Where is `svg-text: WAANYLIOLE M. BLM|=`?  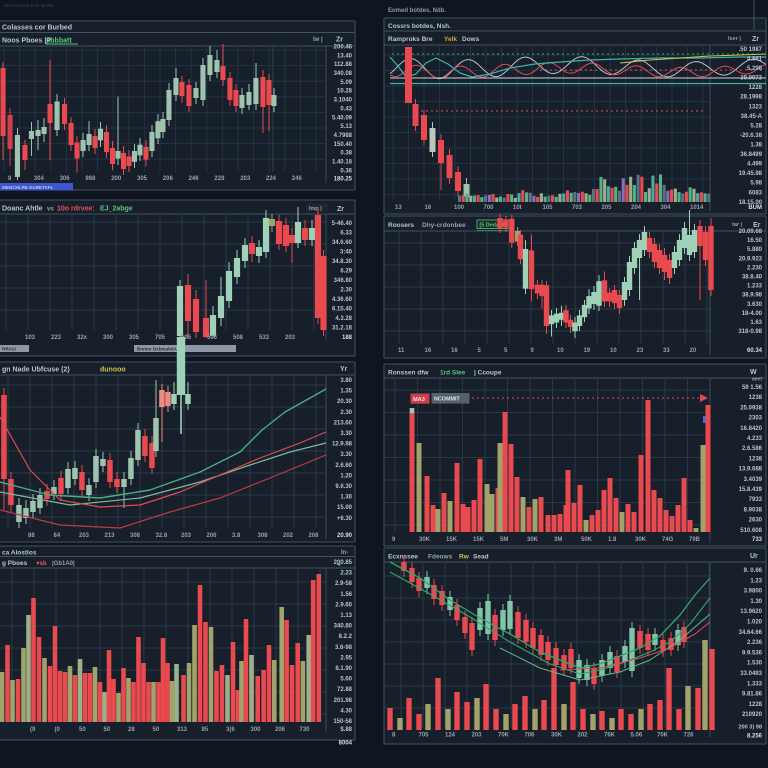 svg-text: WAANYLIOLE M. BLM|= is located at coordinates (29, 5).